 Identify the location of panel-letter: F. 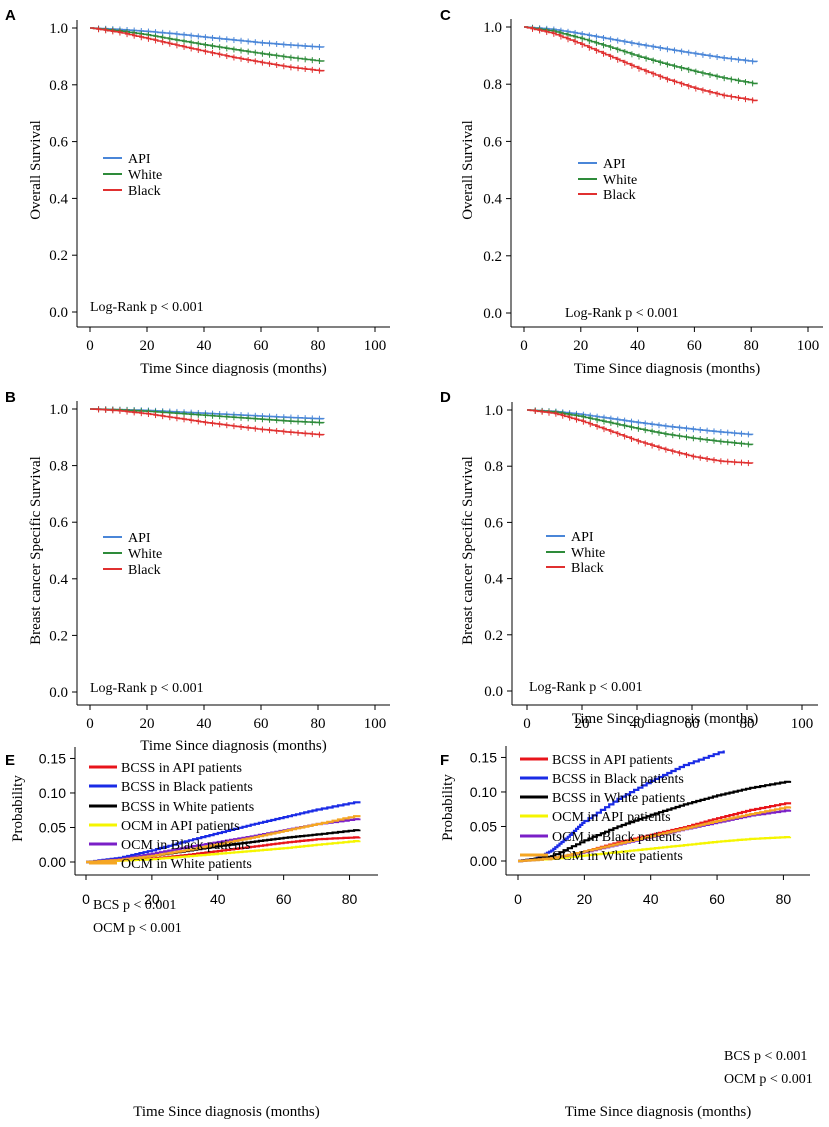
(444, 760).